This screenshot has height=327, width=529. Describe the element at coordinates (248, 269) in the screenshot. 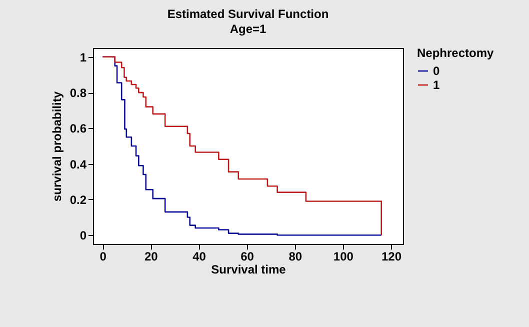

I see `x-axis-title: Survival time` at that location.